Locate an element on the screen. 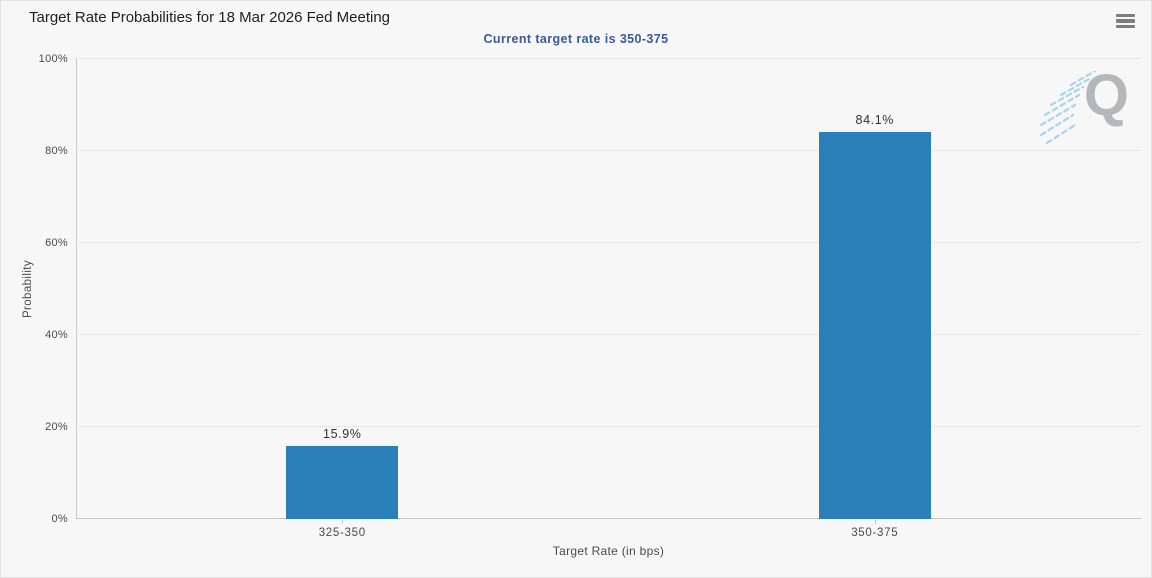 This screenshot has width=1152, height=578. y-tick-label: 80% is located at coordinates (56, 151).